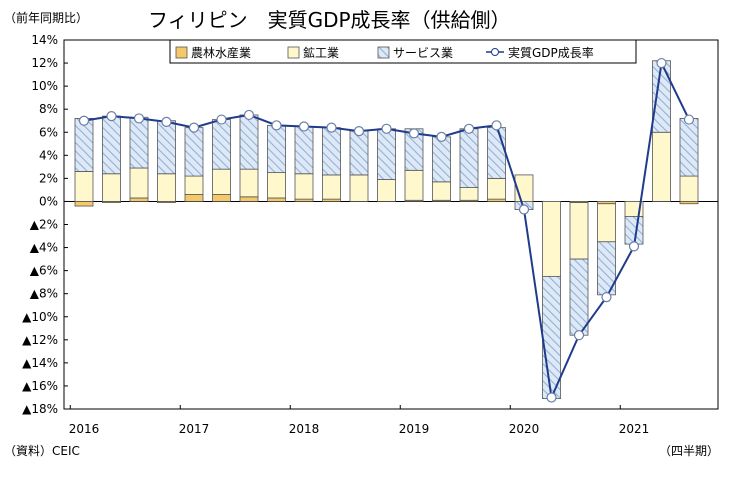 Image resolution: width=733 pixels, height=479 pixels. What do you see at coordinates (44, 294) in the screenshot?
I see `y-tick-label: ▲8%` at bounding box center [44, 294].